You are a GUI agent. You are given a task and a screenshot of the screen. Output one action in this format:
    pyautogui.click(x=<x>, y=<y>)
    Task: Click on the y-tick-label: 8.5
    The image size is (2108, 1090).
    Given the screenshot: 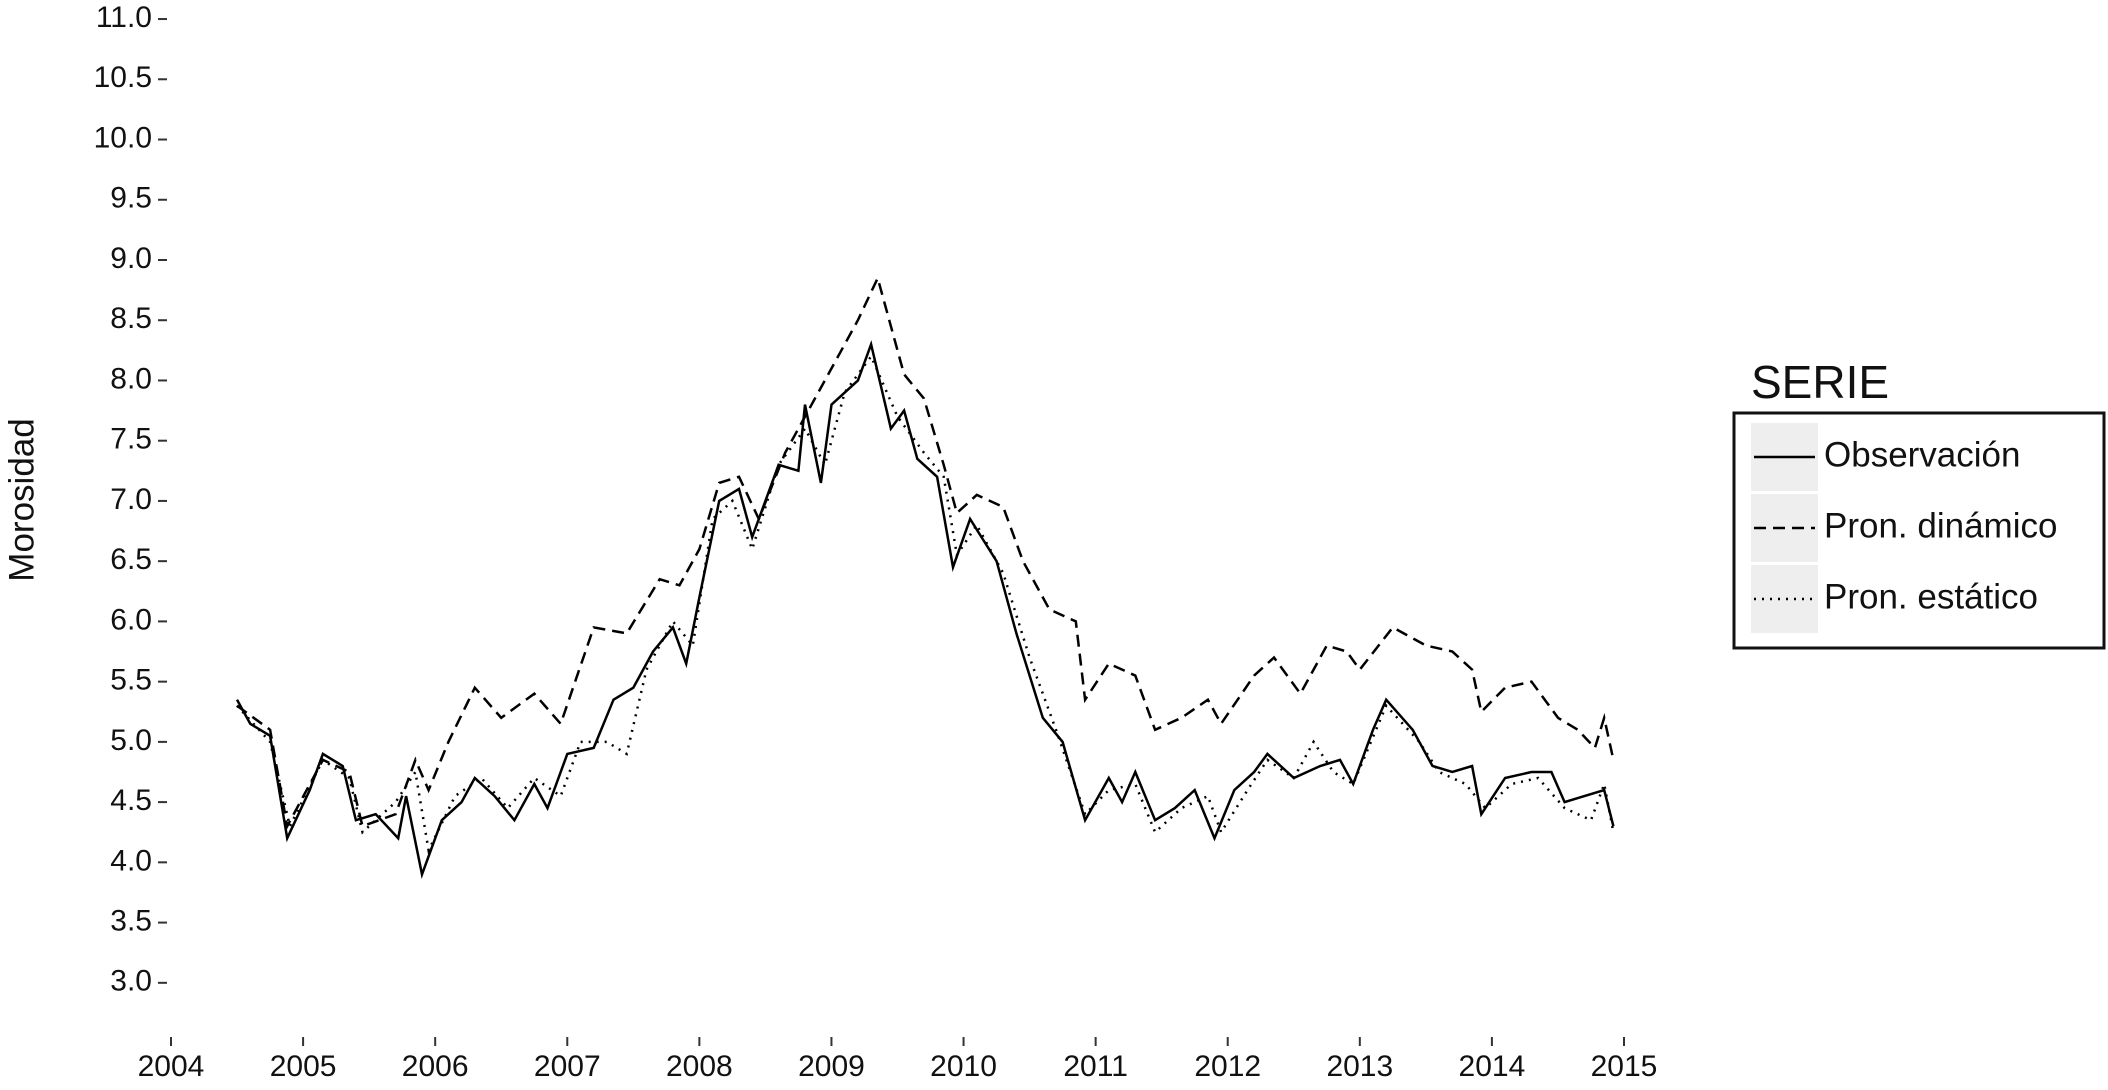 What is the action you would take?
    pyautogui.click(x=131, y=318)
    